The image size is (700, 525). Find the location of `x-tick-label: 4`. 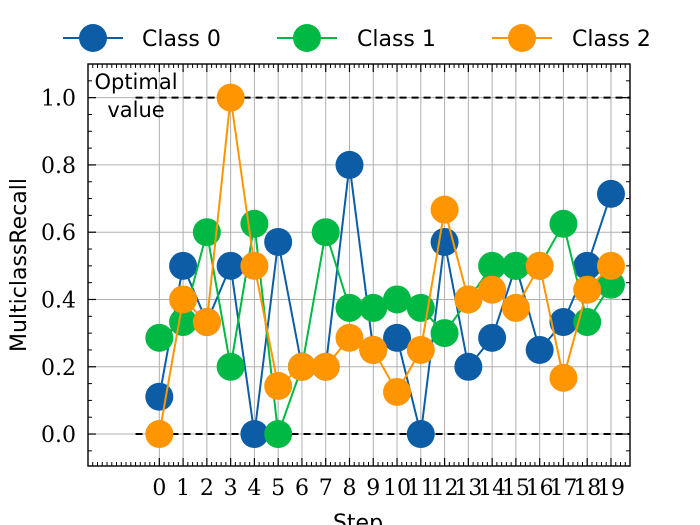

x-tick-label: 4 is located at coordinates (254, 488).